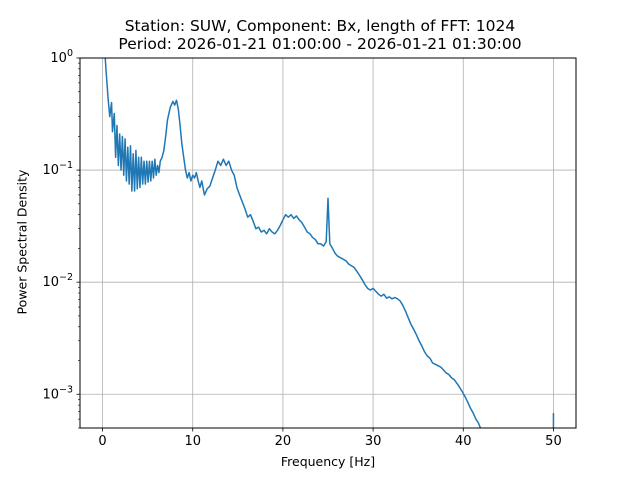 Image resolution: width=640 pixels, height=480 pixels. What do you see at coordinates (463, 441) in the screenshot?
I see `x-tick-label: 40` at bounding box center [463, 441].